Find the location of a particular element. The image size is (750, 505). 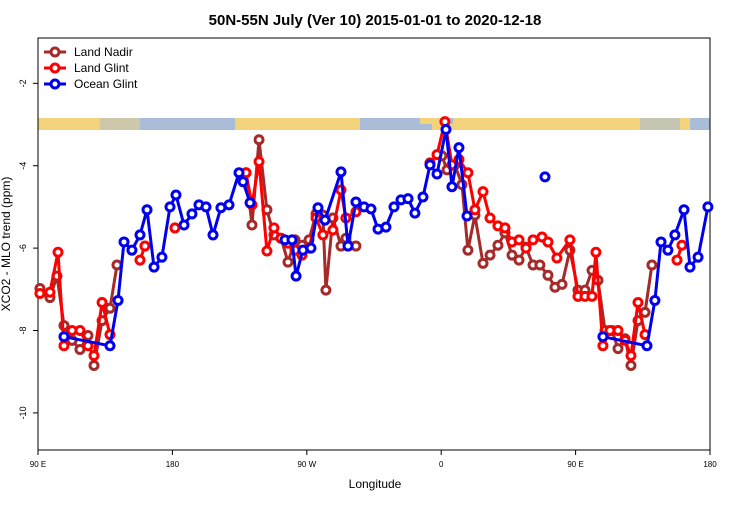

legend-label: Ocean Glint is located at coordinates (106, 84).